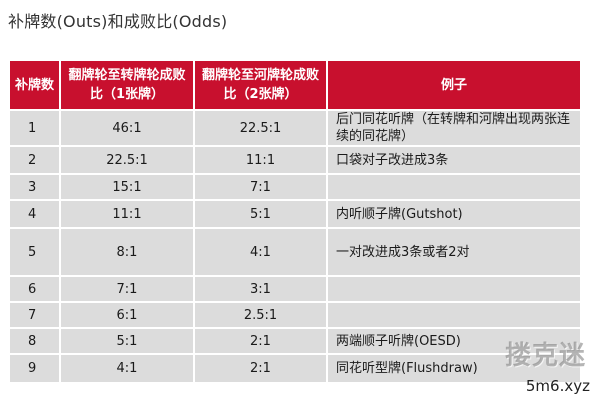  I want to click on table-row: 5 8:1 4:1 一对改进成3条或者2对, so click(295, 251).